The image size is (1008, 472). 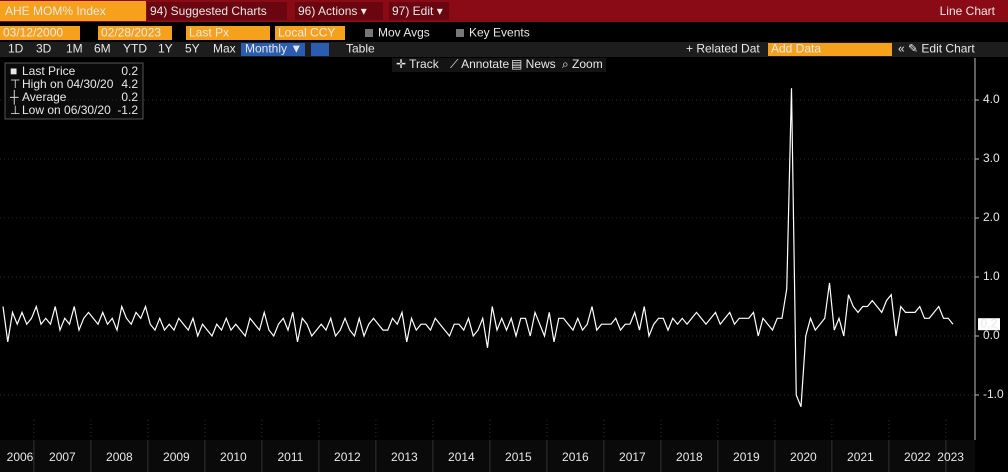 I want to click on menu-item: 96) Actions ▾, so click(x=332, y=11).